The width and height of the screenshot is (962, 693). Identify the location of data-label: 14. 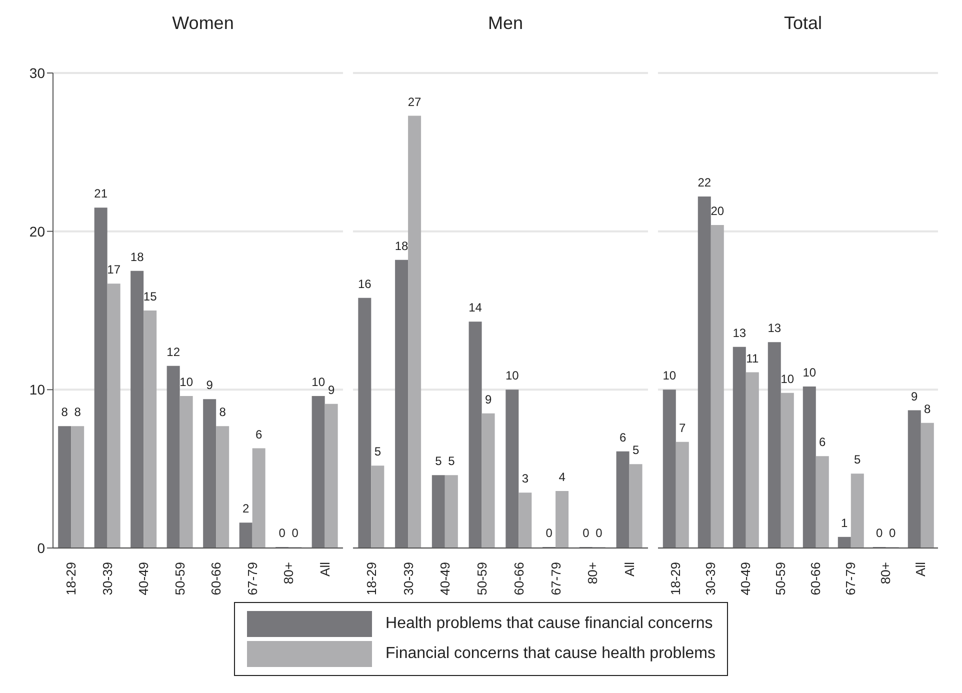
(475, 307).